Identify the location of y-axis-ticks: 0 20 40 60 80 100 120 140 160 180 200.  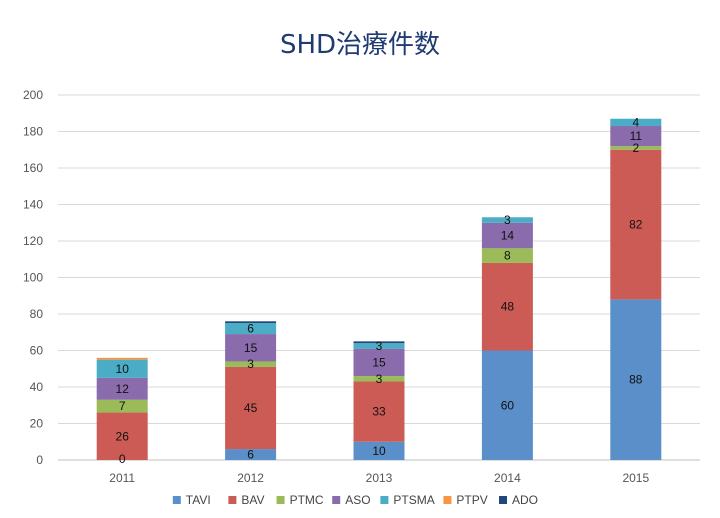
(33, 277).